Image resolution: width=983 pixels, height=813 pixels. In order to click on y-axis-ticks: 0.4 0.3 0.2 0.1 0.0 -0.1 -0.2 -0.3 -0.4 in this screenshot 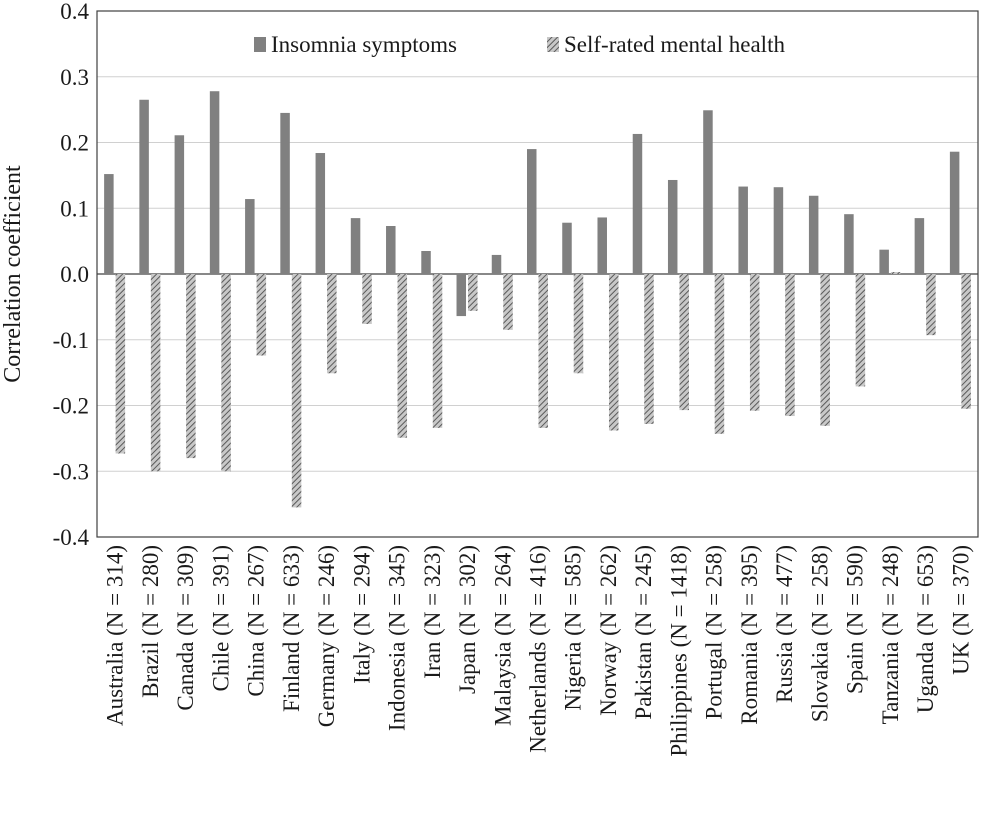, I will do `click(71, 275)`.